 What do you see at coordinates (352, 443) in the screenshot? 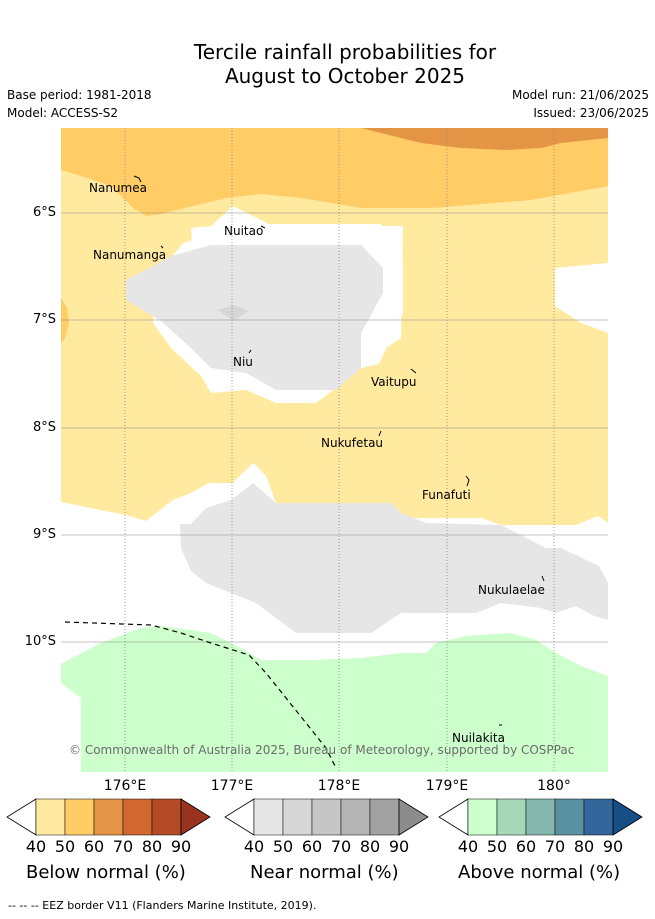
I see `place-label-nukufetau: Nukufetau` at bounding box center [352, 443].